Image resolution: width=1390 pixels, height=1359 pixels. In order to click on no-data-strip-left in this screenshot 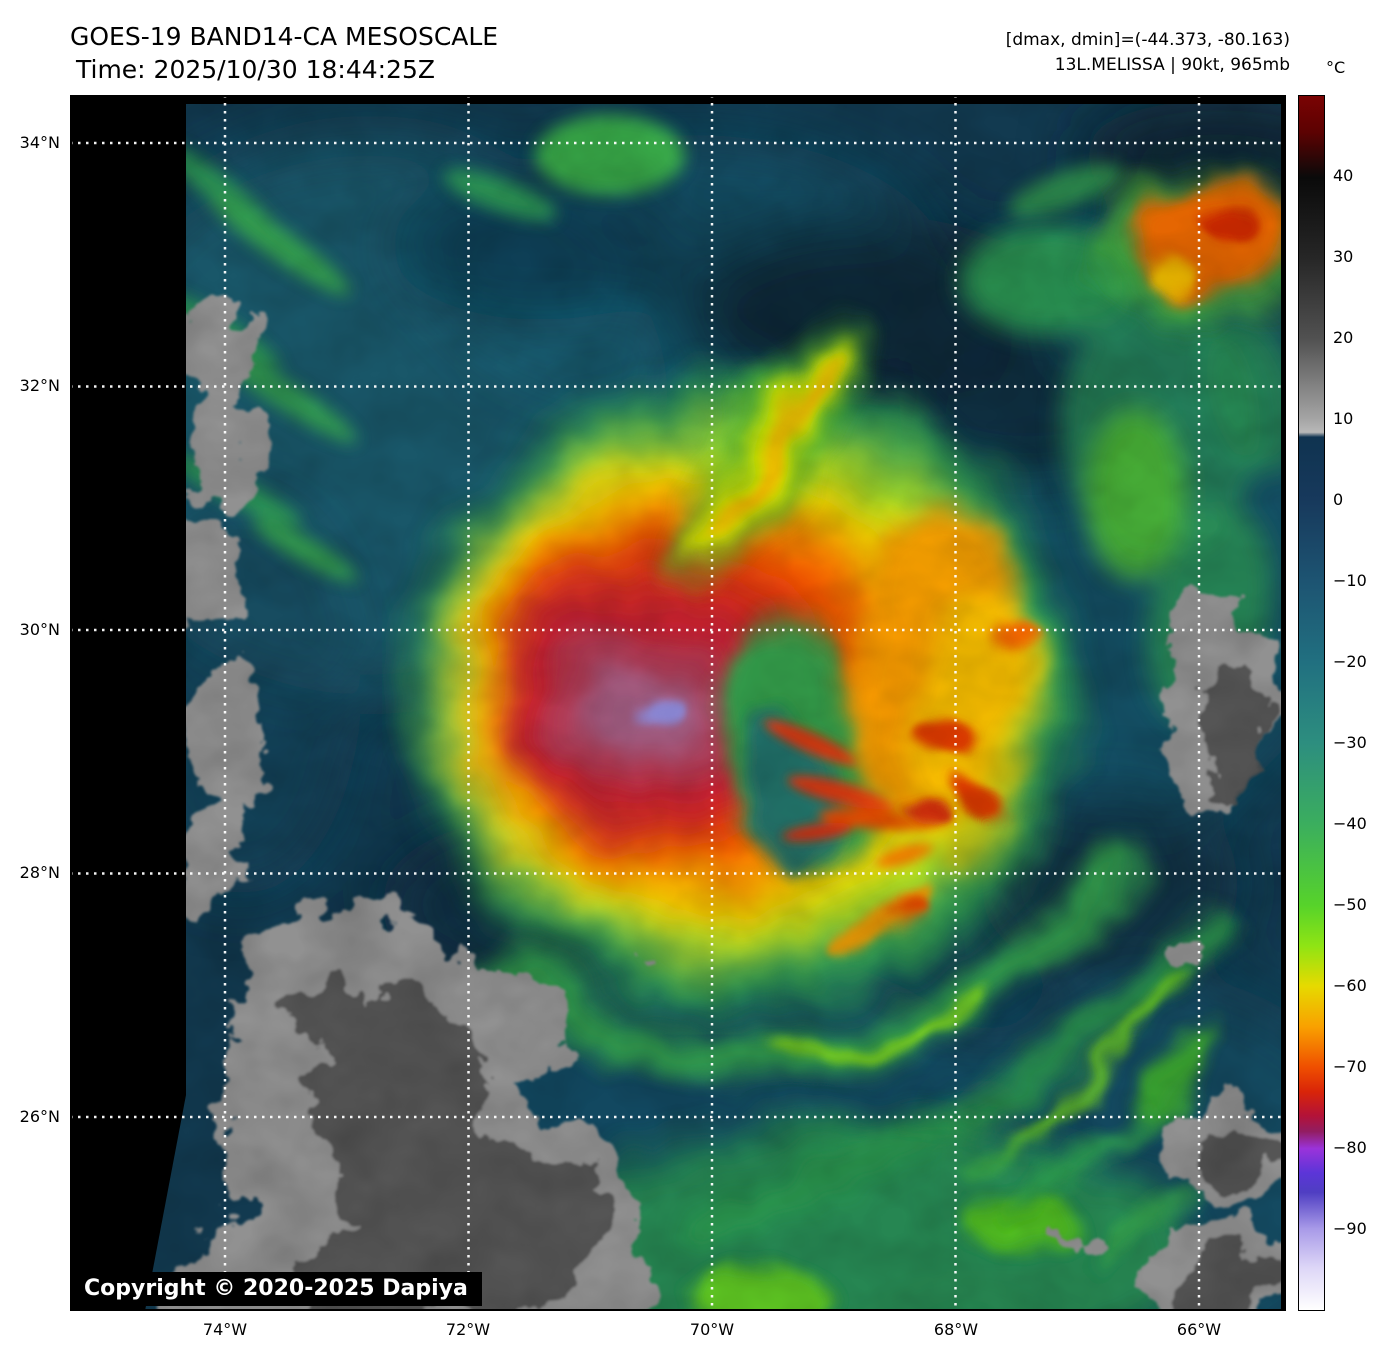, I will do `click(128, 703)`.